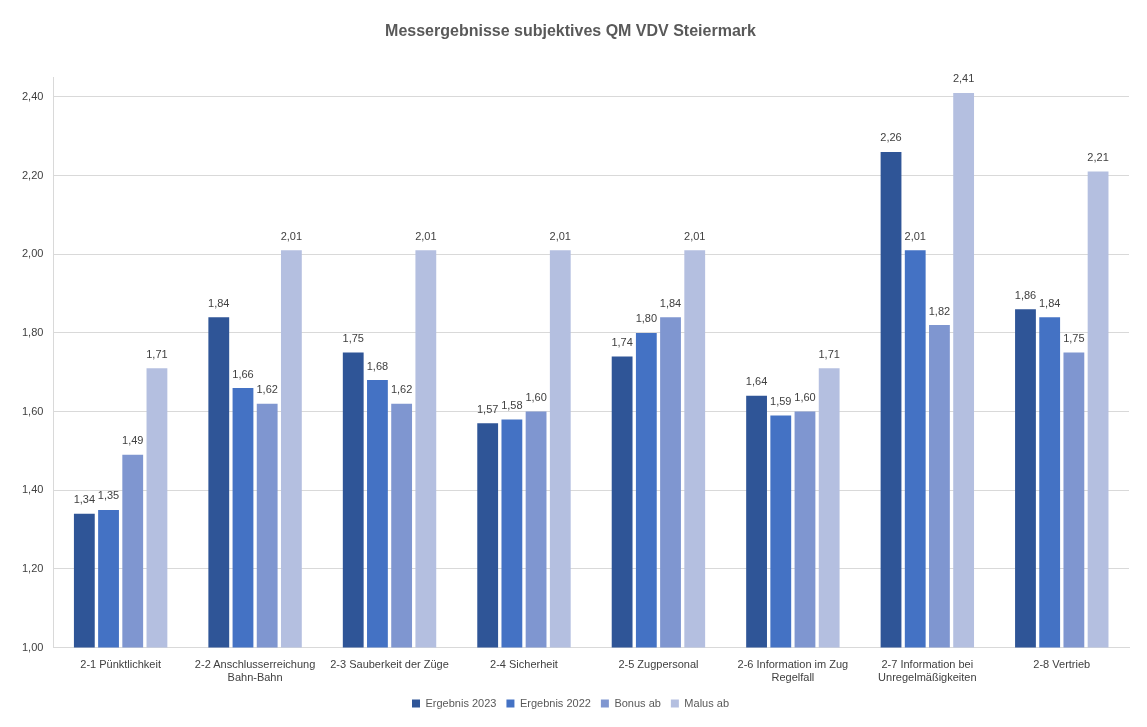 The width and height of the screenshot is (1147, 727). What do you see at coordinates (108, 495) in the screenshot?
I see `data-label: 1,35` at bounding box center [108, 495].